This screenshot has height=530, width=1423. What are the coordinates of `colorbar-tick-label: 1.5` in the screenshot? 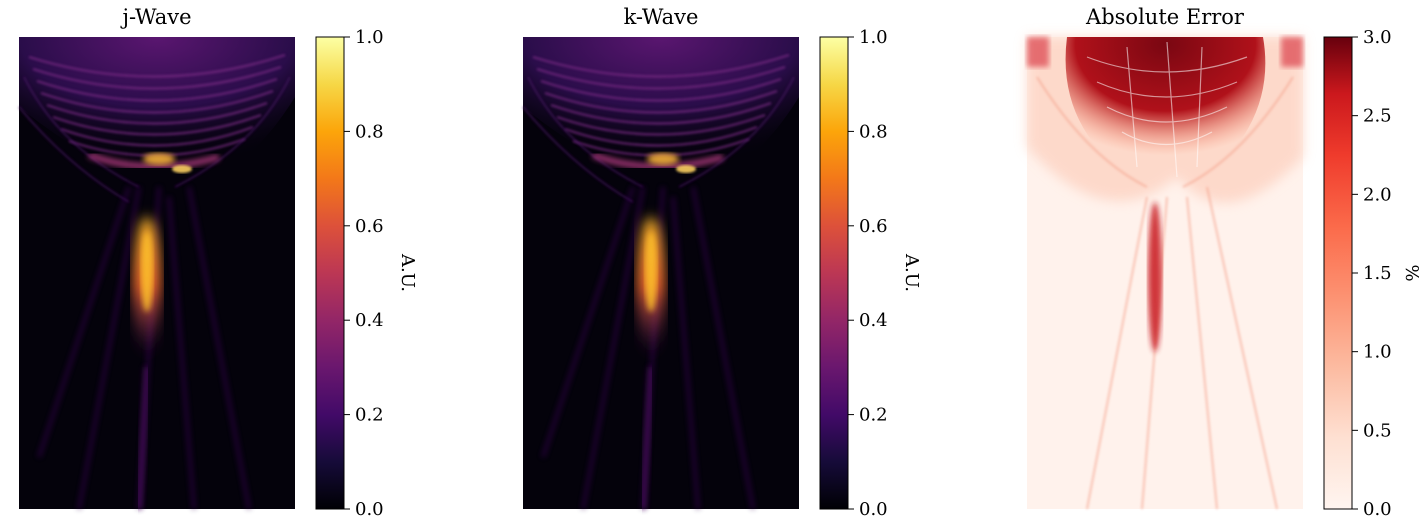 It's located at (1377, 273).